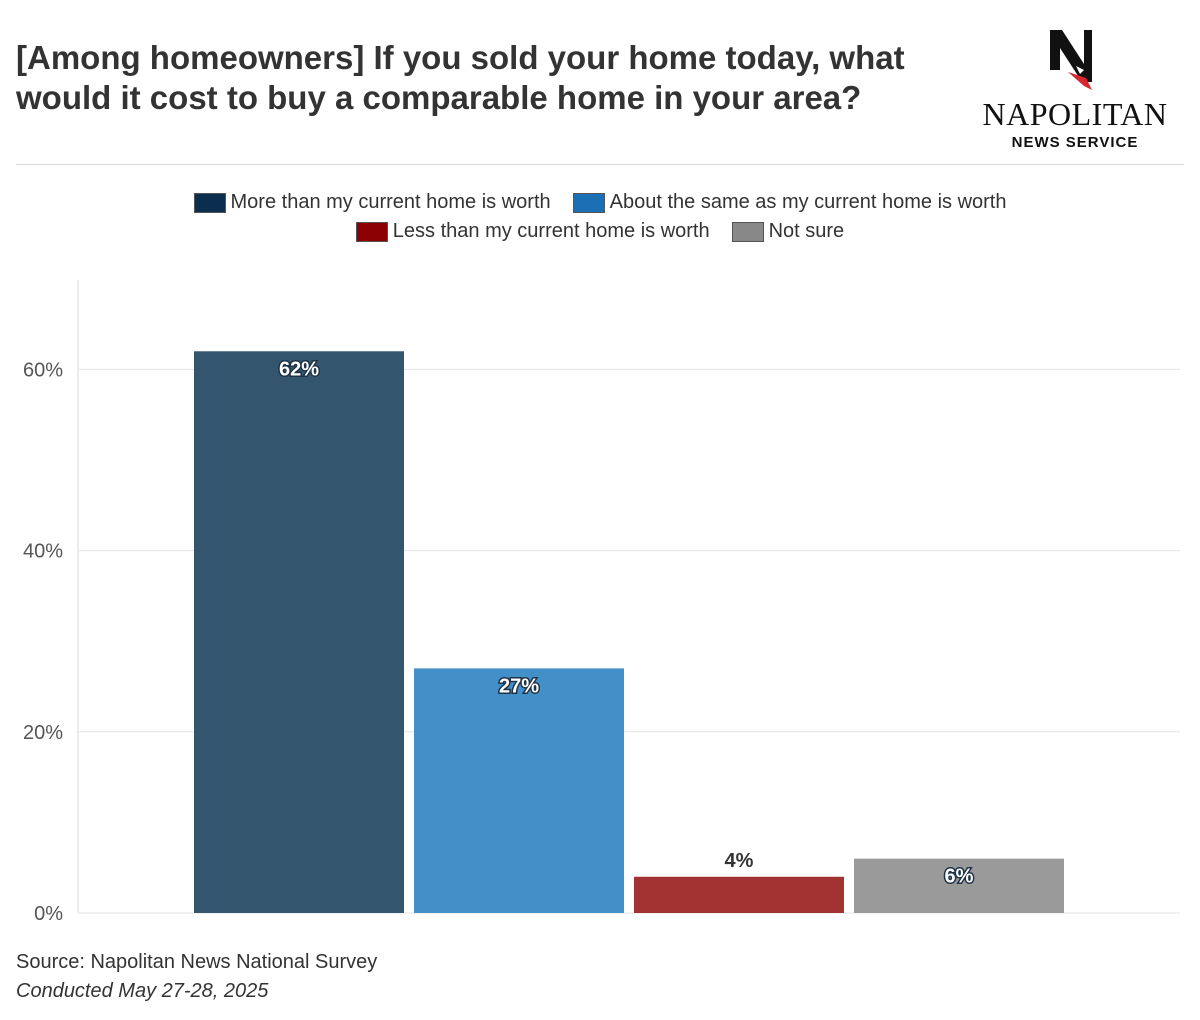 The image size is (1200, 1020). I want to click on legend-label-not-sure: Not sure, so click(806, 231).